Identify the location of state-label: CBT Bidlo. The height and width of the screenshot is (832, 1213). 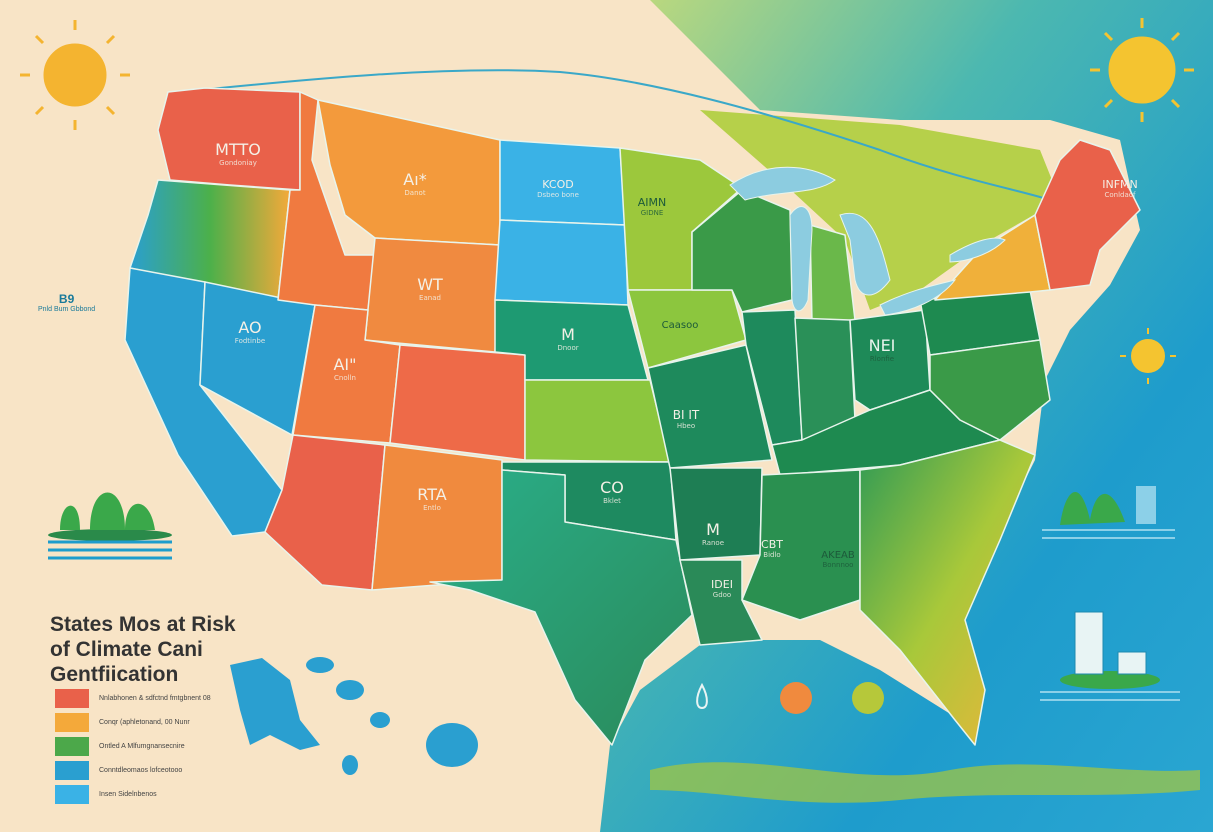
(772, 548).